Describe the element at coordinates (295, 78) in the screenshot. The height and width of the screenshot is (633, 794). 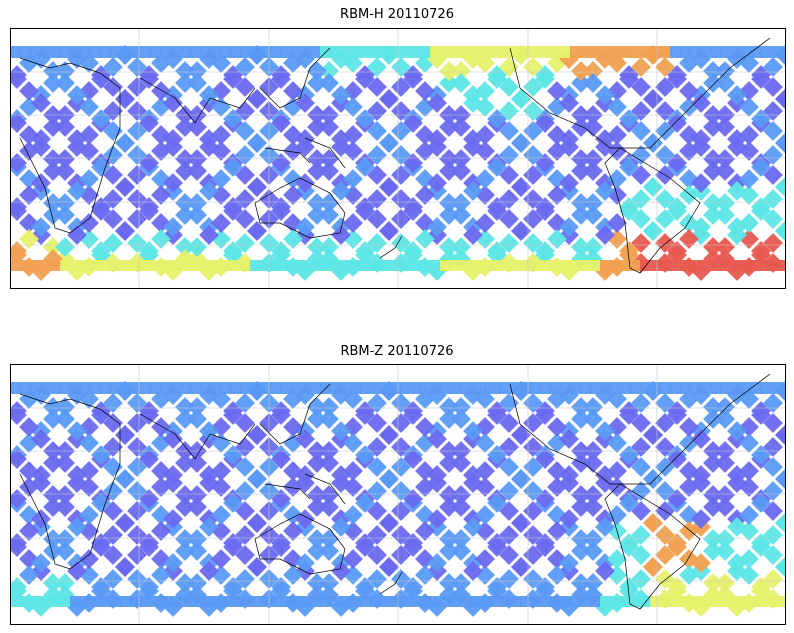
I see `coastline` at that location.